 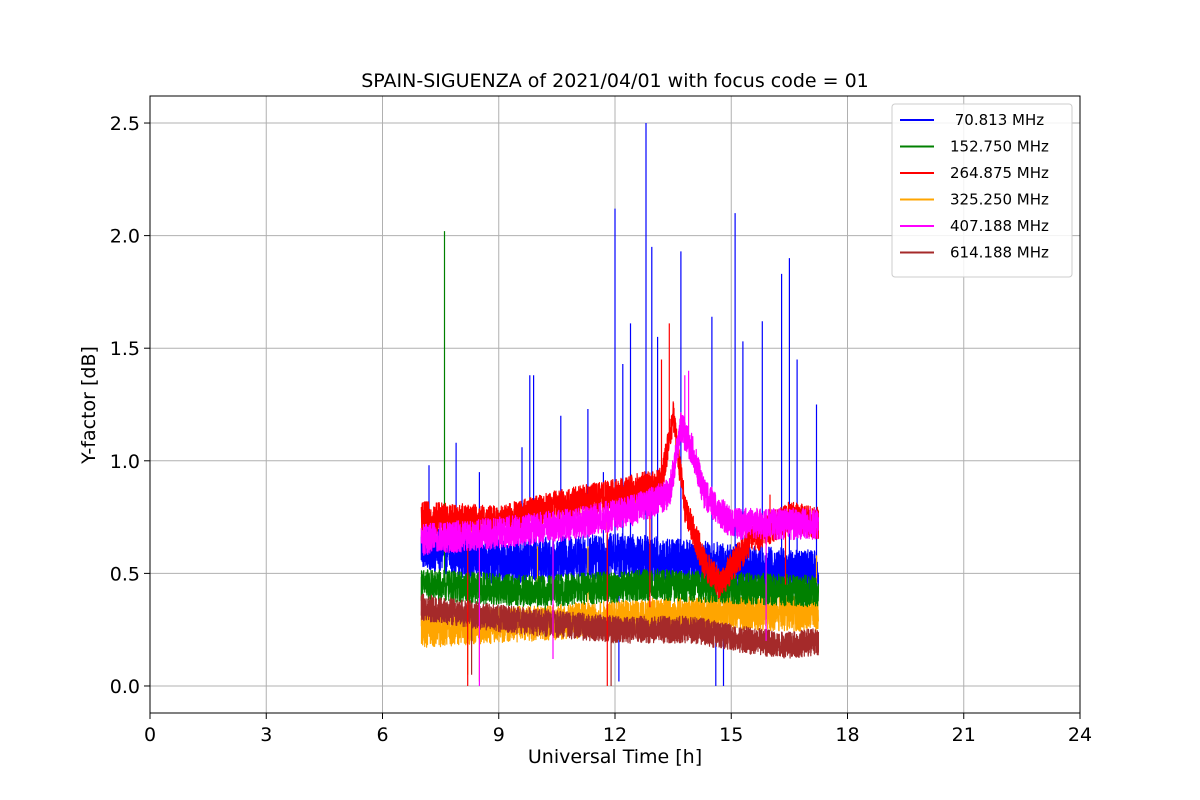 I want to click on y-tick-label: 0.5, so click(x=125, y=574).